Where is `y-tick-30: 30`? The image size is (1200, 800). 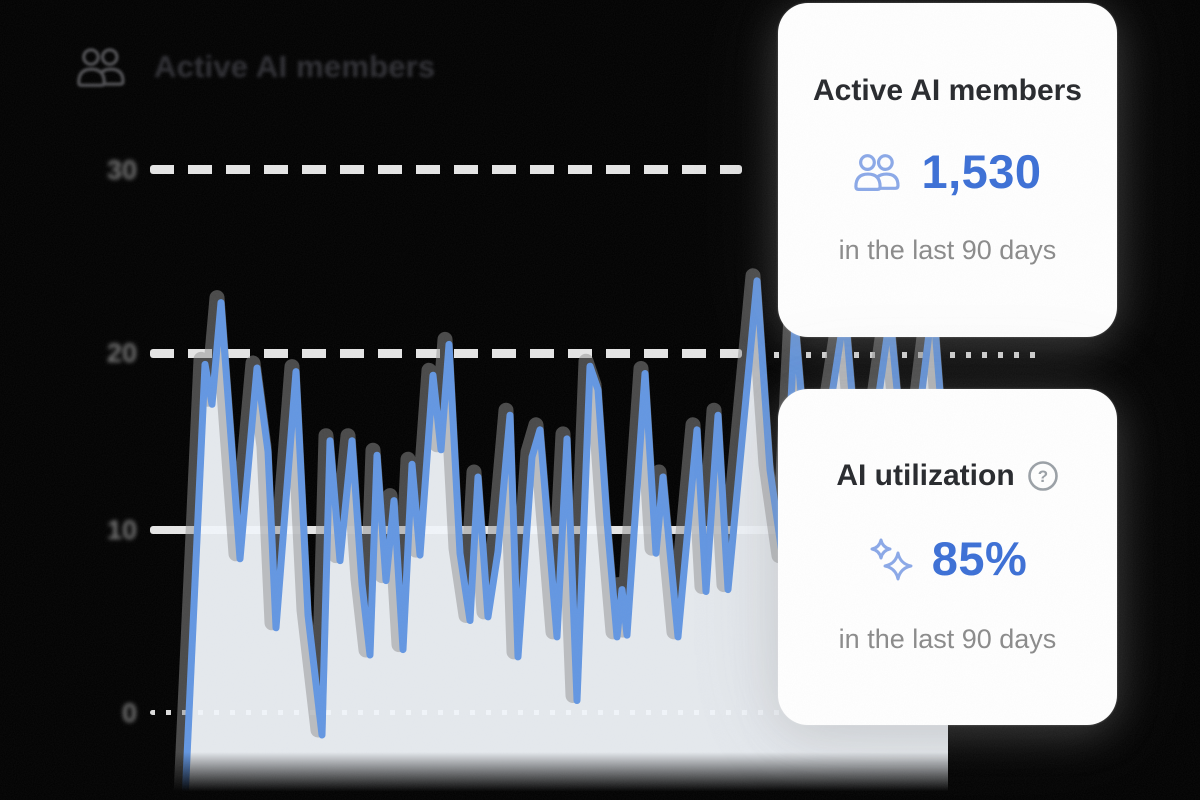 y-tick-30: 30 is located at coordinates (121, 170).